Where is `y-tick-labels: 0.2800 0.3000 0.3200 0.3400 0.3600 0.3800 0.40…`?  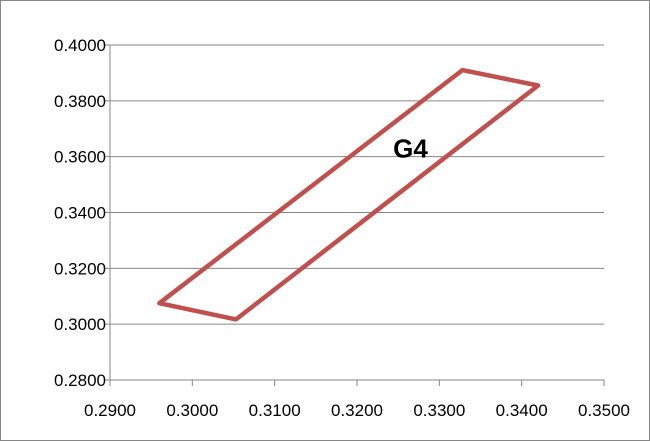 y-tick-labels: 0.2800 0.3000 0.3200 0.3400 0.3600 0.3800 0.40… is located at coordinates (80, 213).